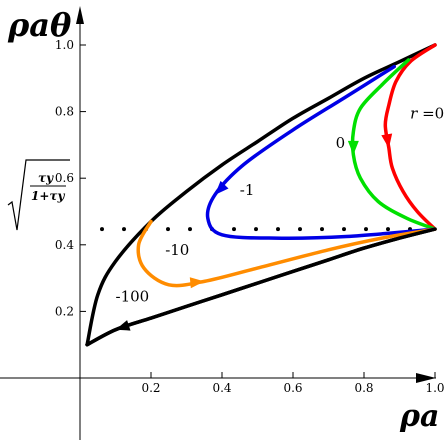  What do you see at coordinates (427, 113) in the screenshot?
I see `series-label: r =0.5` at bounding box center [427, 113].